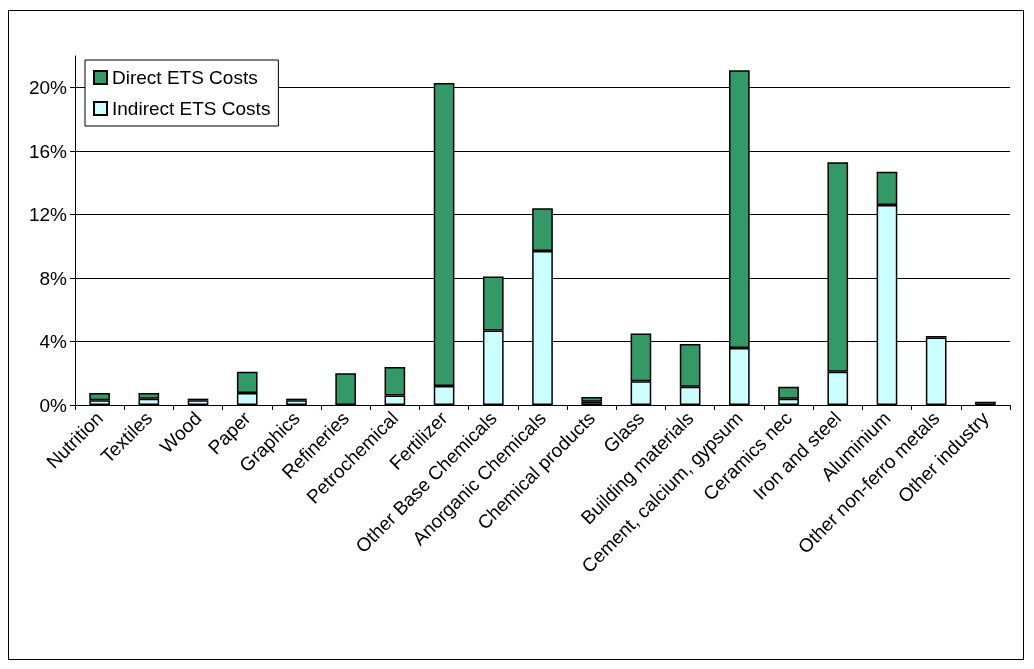 The height and width of the screenshot is (669, 1034). I want to click on y-tick-label: 0%, so click(53, 405).